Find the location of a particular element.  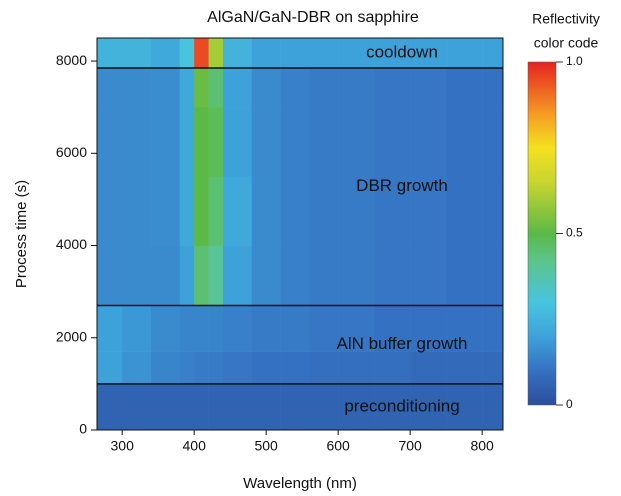

colorbar-tick-label: 1.0 is located at coordinates (574, 61).